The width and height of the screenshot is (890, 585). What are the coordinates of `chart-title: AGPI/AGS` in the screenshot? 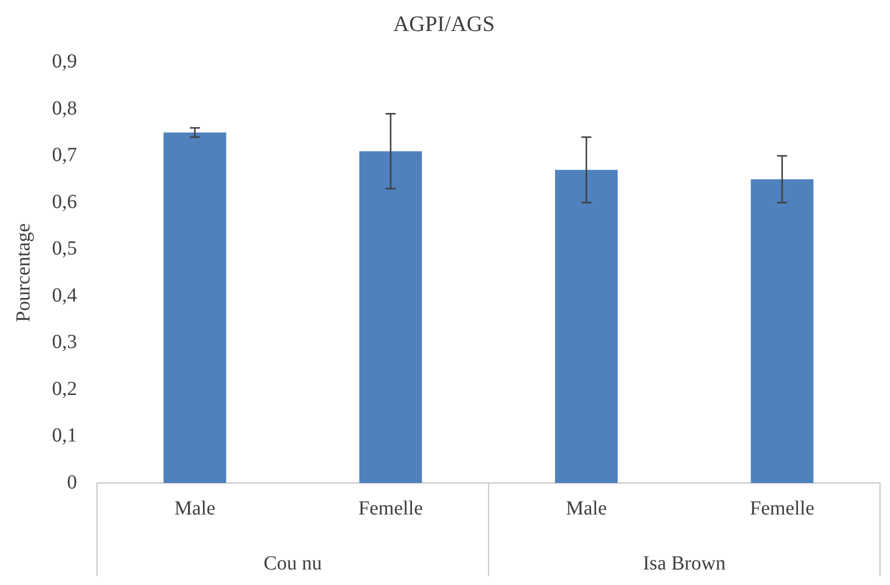 It's located at (444, 23).